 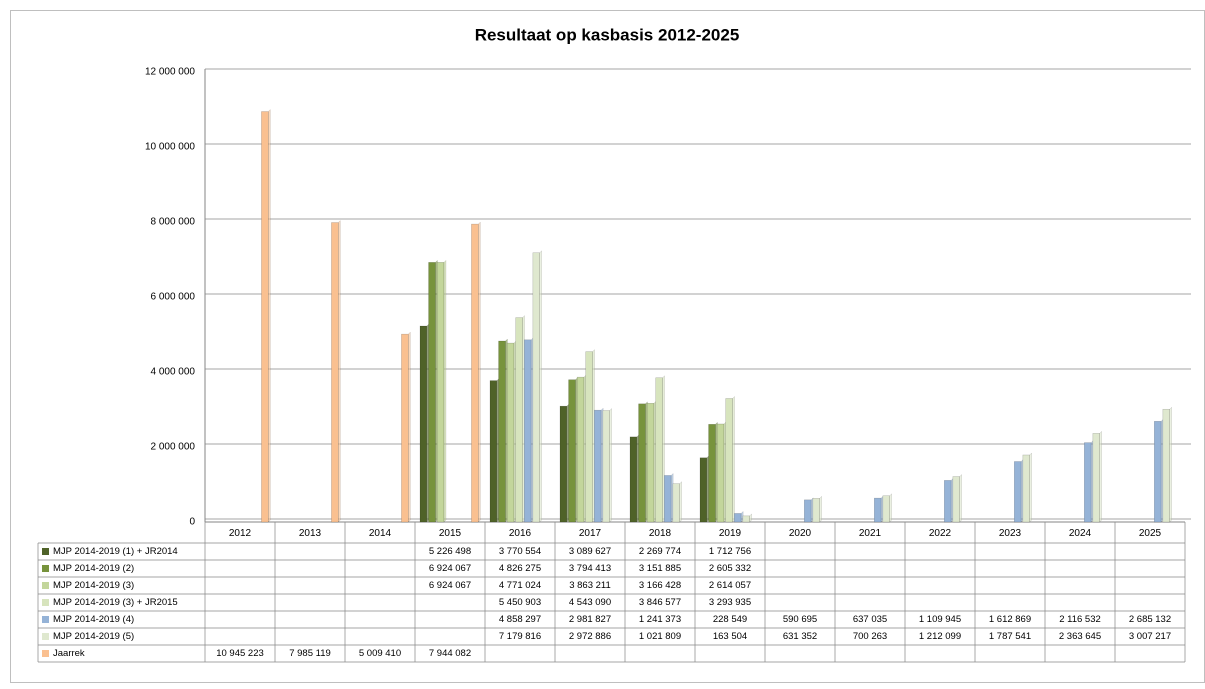 What do you see at coordinates (1150, 619) in the screenshot?
I see `table-value: 2 685 132` at bounding box center [1150, 619].